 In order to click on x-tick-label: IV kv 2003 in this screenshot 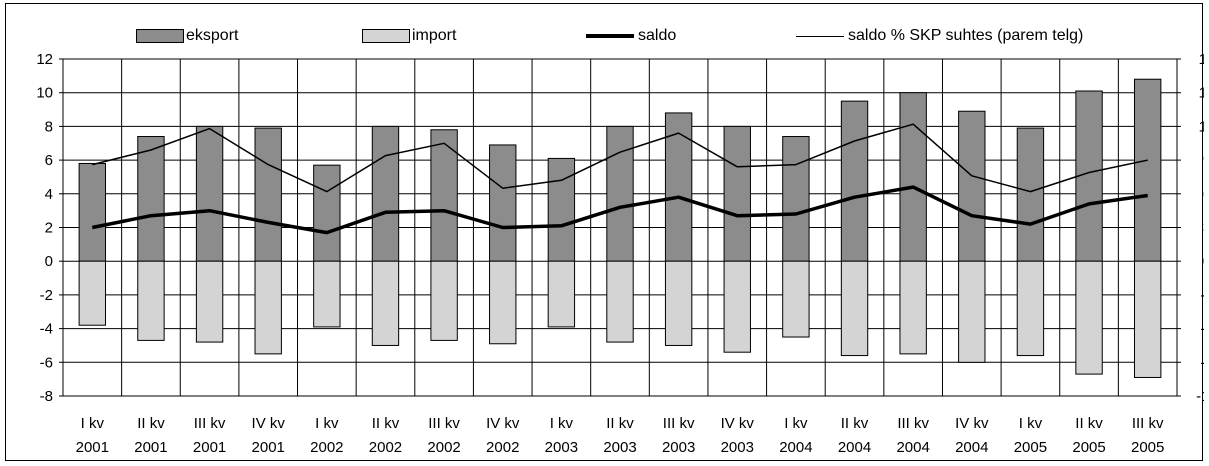, I will do `click(738, 435)`.